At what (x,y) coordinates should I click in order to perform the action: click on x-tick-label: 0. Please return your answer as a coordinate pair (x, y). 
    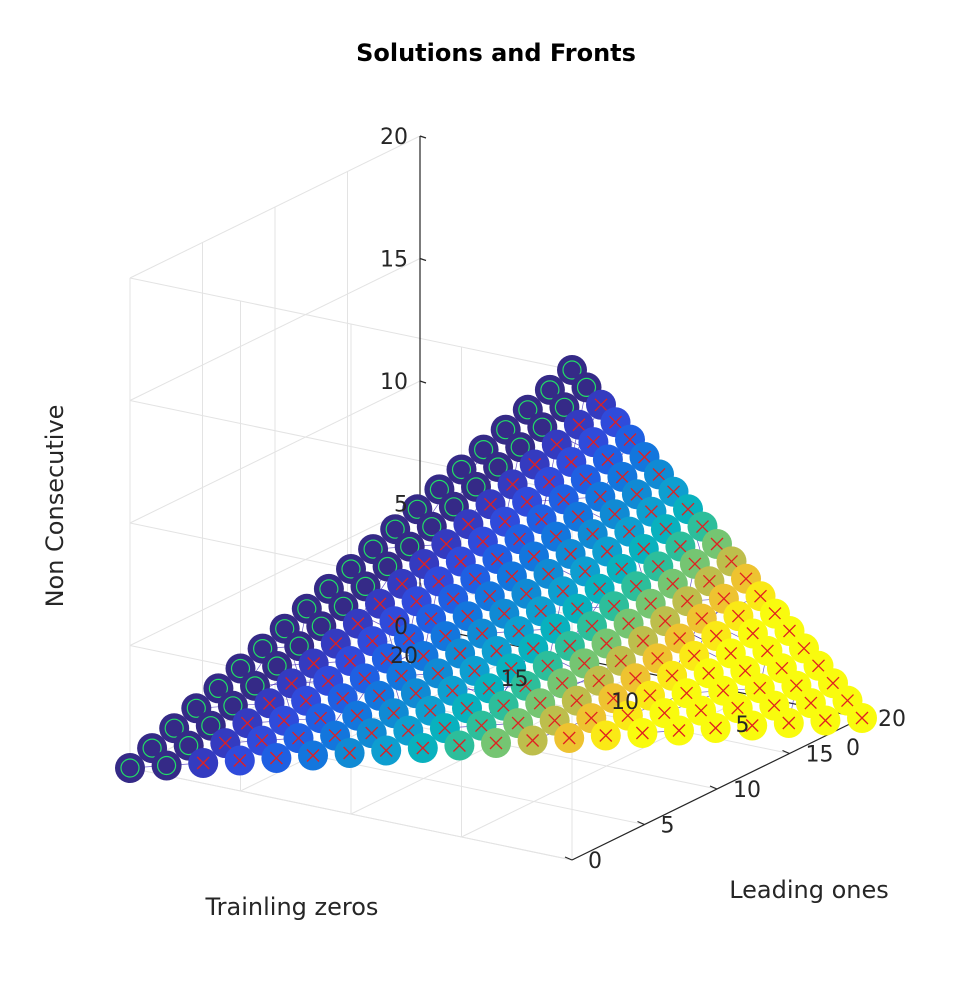
    Looking at the image, I should click on (595, 861).